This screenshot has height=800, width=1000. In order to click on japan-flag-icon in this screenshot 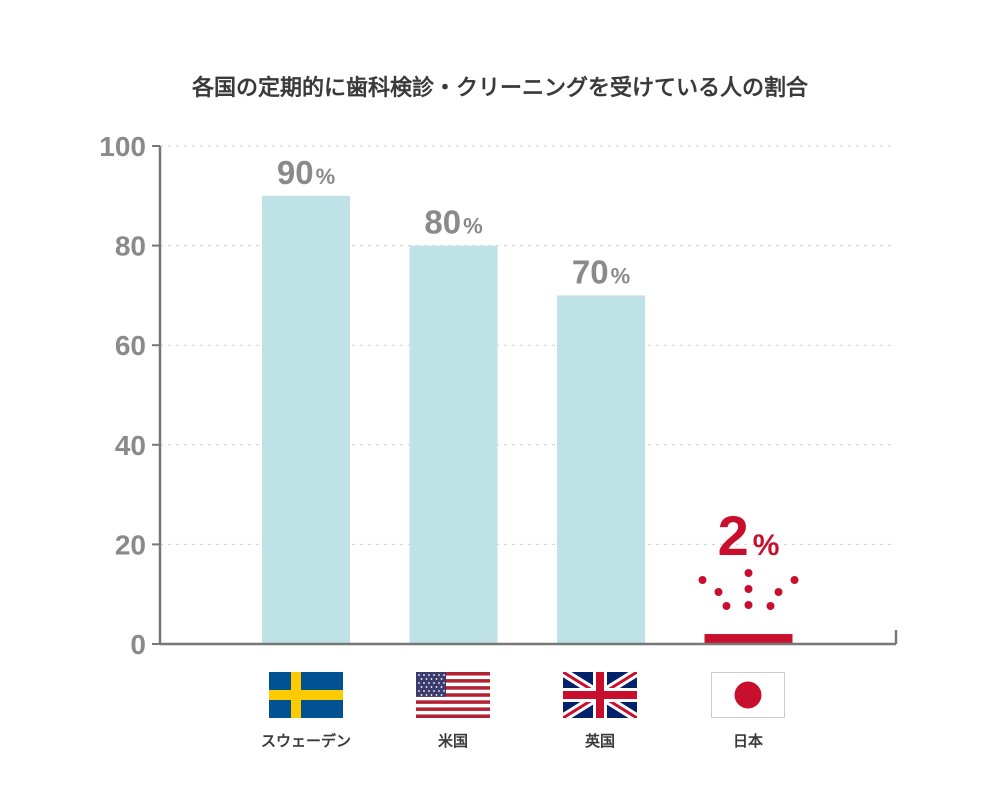, I will do `click(748, 695)`.